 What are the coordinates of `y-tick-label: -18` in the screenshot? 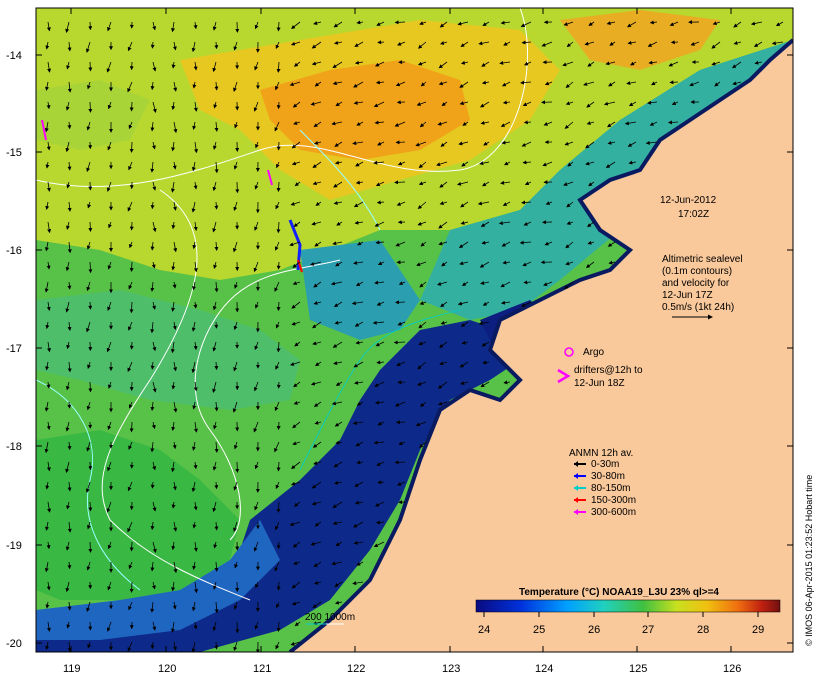 It's located at (14, 447).